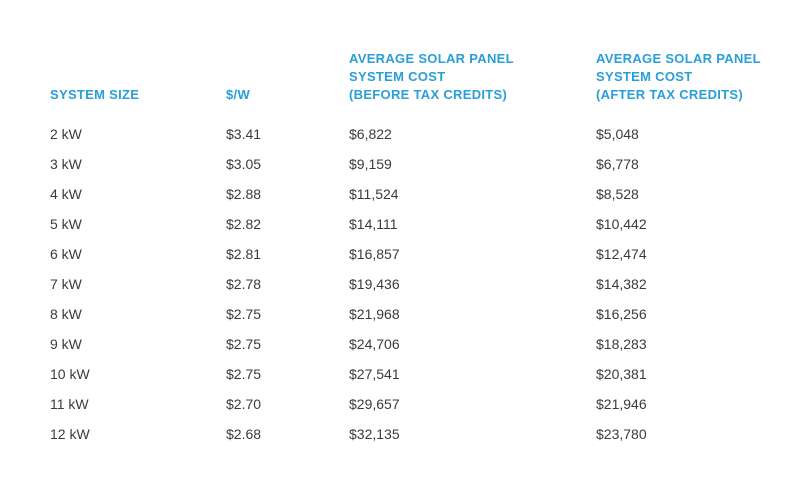 This screenshot has width=806, height=499. Describe the element at coordinates (244, 404) in the screenshot. I see `price-per-watt-cell: $2.70` at that location.